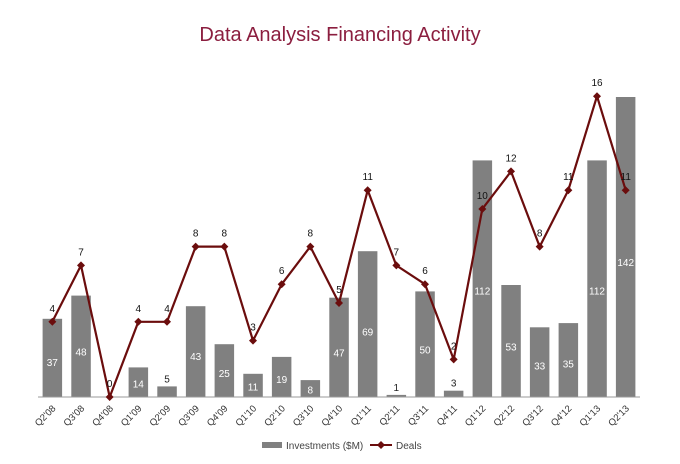  Describe the element at coordinates (103, 416) in the screenshot. I see `x-tick-label: Q4'08` at that location.